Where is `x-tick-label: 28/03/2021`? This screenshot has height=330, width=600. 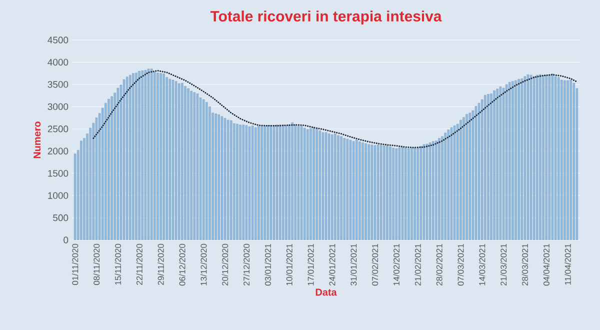
x-tick-label: 28/03/2021 is located at coordinates (525, 265).